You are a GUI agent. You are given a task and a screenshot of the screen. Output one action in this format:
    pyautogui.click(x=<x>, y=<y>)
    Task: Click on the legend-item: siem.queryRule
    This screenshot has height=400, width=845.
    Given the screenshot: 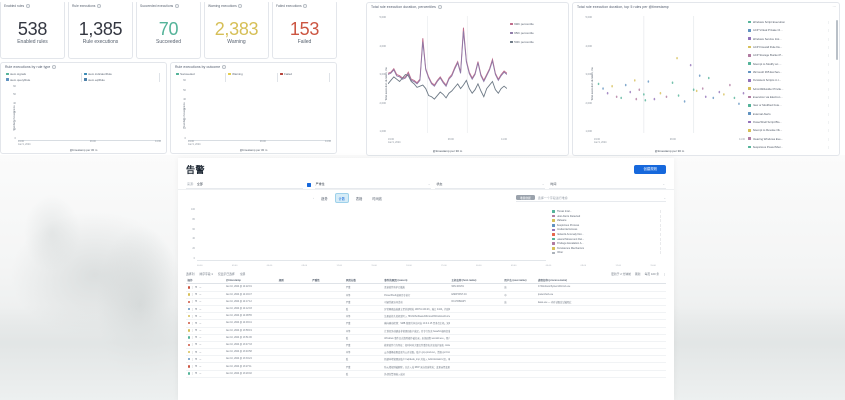 What is the action you would take?
    pyautogui.click(x=45, y=80)
    